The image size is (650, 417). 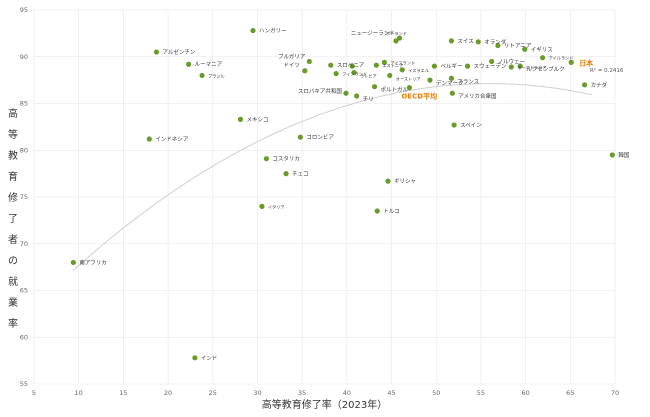 What do you see at coordinates (373, 33) in the screenshot?
I see `point-label: ニュージーランド` at bounding box center [373, 33].